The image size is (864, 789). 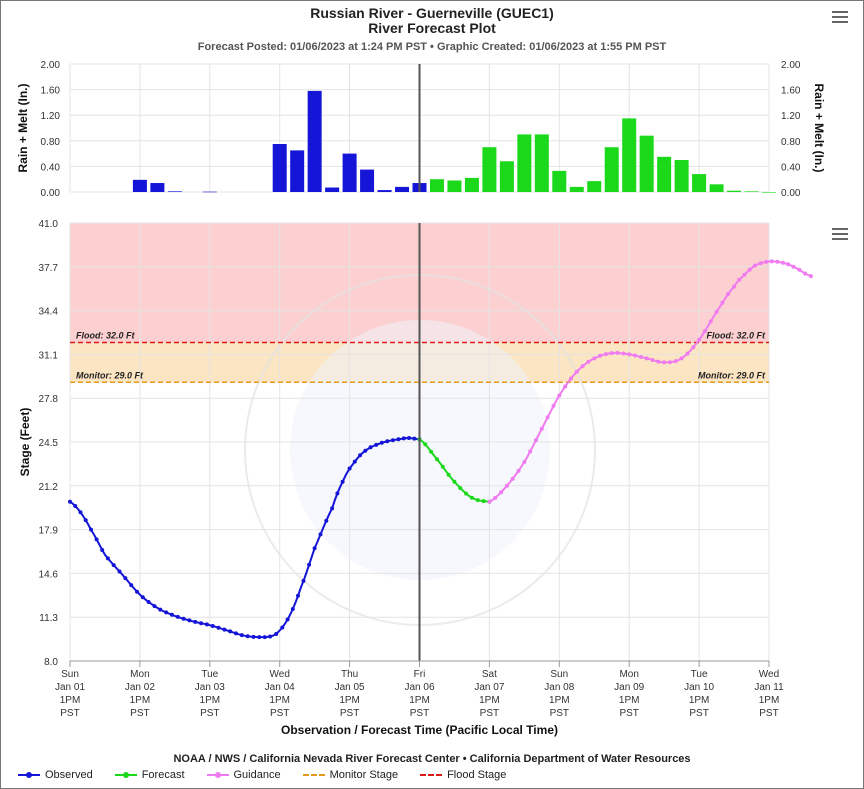 I want to click on x-tick-label: Sat, so click(x=489, y=674).